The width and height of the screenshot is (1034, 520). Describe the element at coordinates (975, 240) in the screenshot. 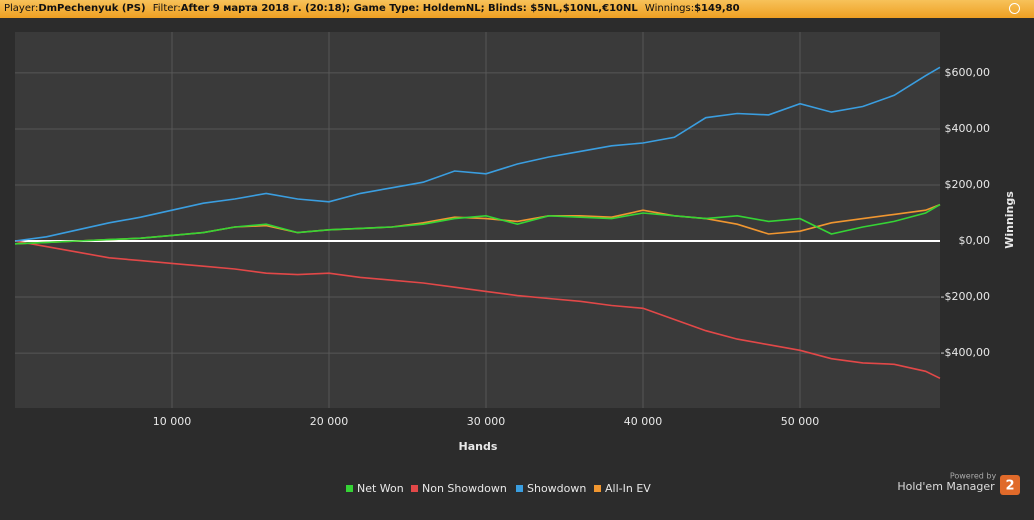

I see `y-tick-label: $0,00` at that location.